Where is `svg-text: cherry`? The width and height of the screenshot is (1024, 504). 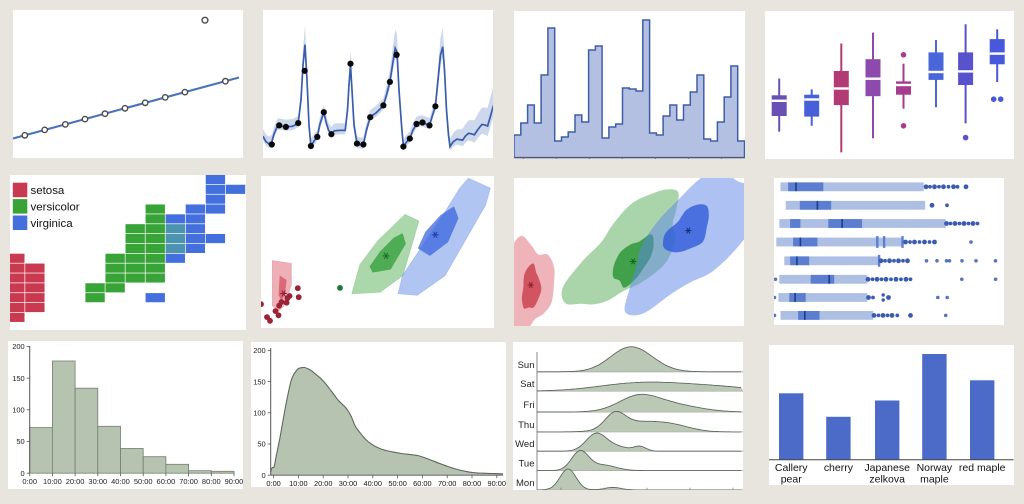 svg-text: cherry is located at coordinates (839, 468).